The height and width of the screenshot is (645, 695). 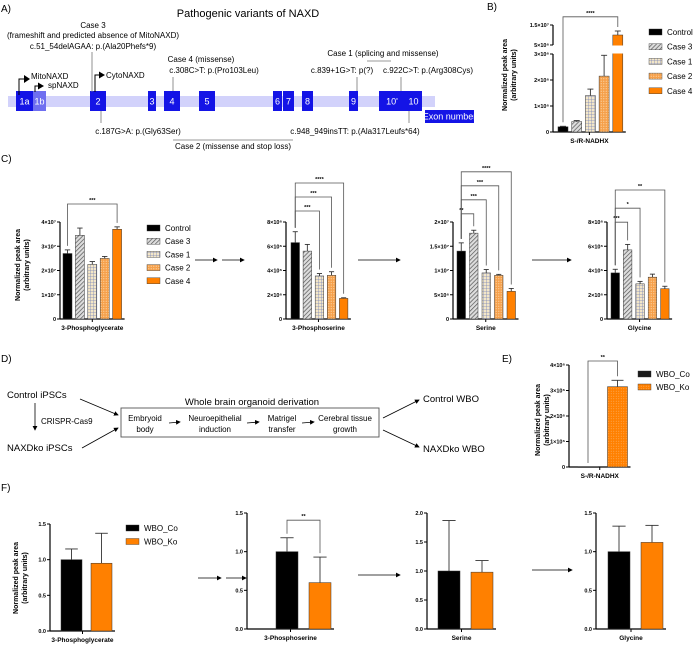 What do you see at coordinates (401, 409) in the screenshot?
I see `arrow-to-control-wbo` at bounding box center [401, 409].